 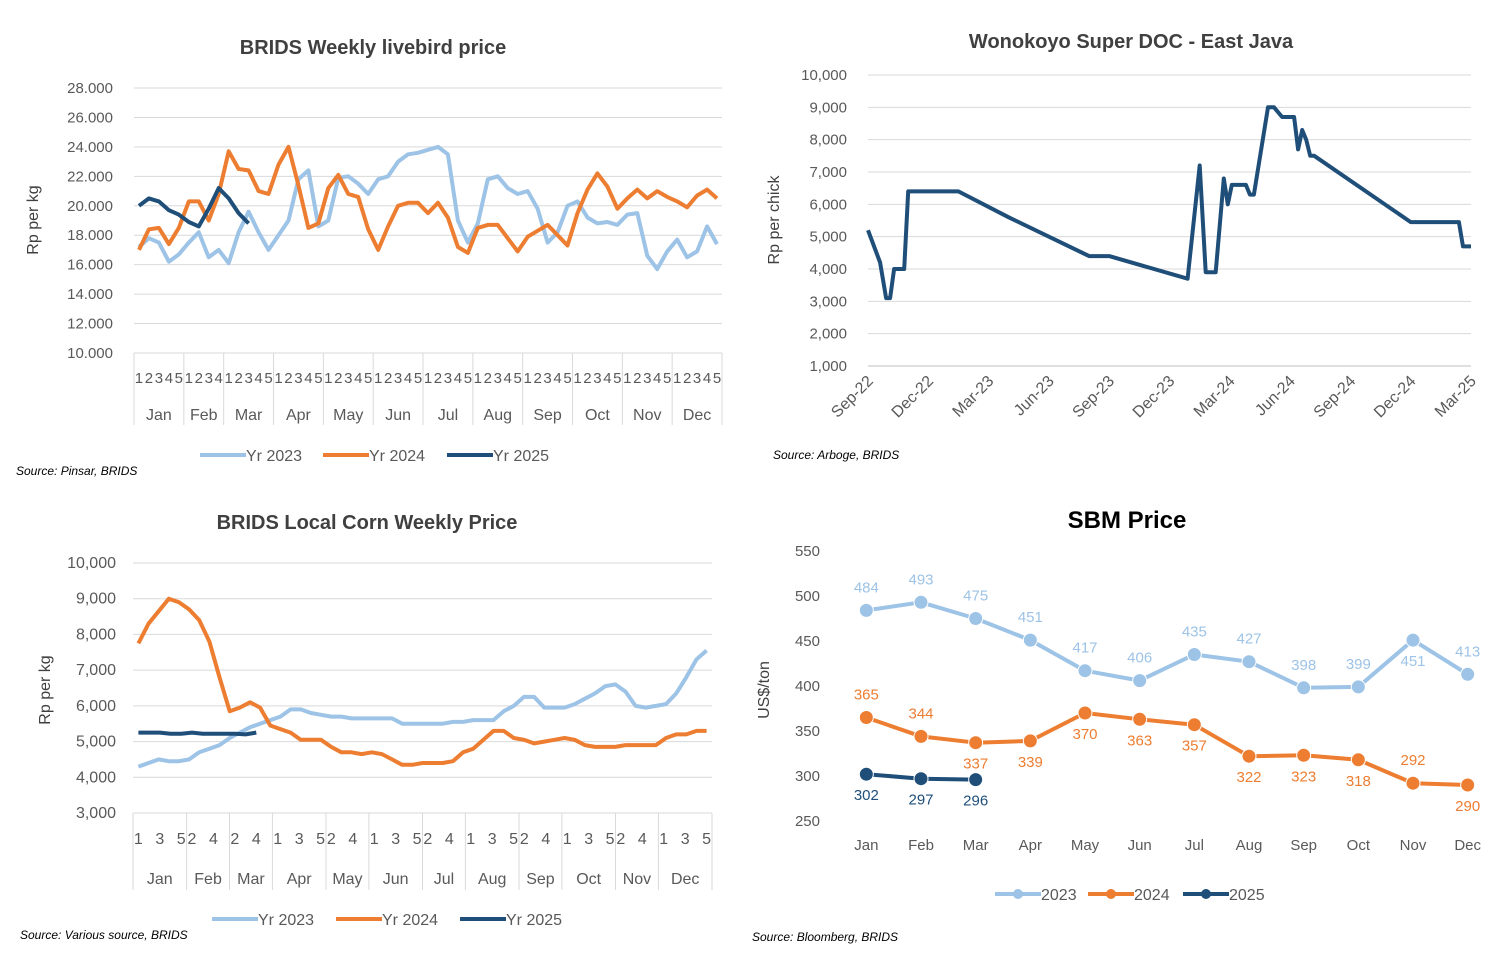 I want to click on legend-label: 2025, so click(x=1247, y=895).